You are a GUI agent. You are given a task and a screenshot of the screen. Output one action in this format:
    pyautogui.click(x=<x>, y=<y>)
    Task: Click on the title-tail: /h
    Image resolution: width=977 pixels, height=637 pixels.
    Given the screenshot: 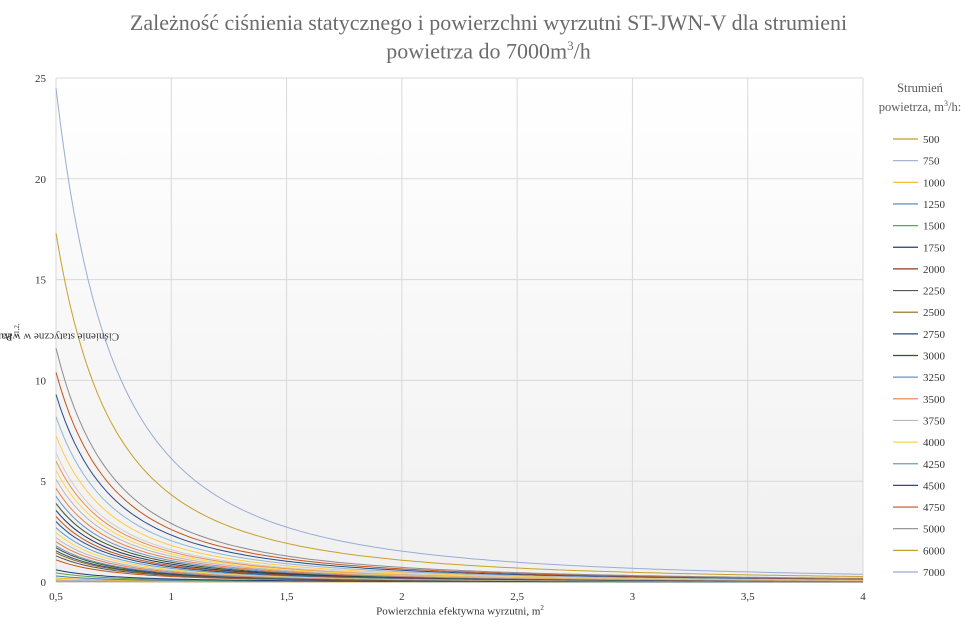 What is the action you would take?
    pyautogui.click(x=582, y=51)
    